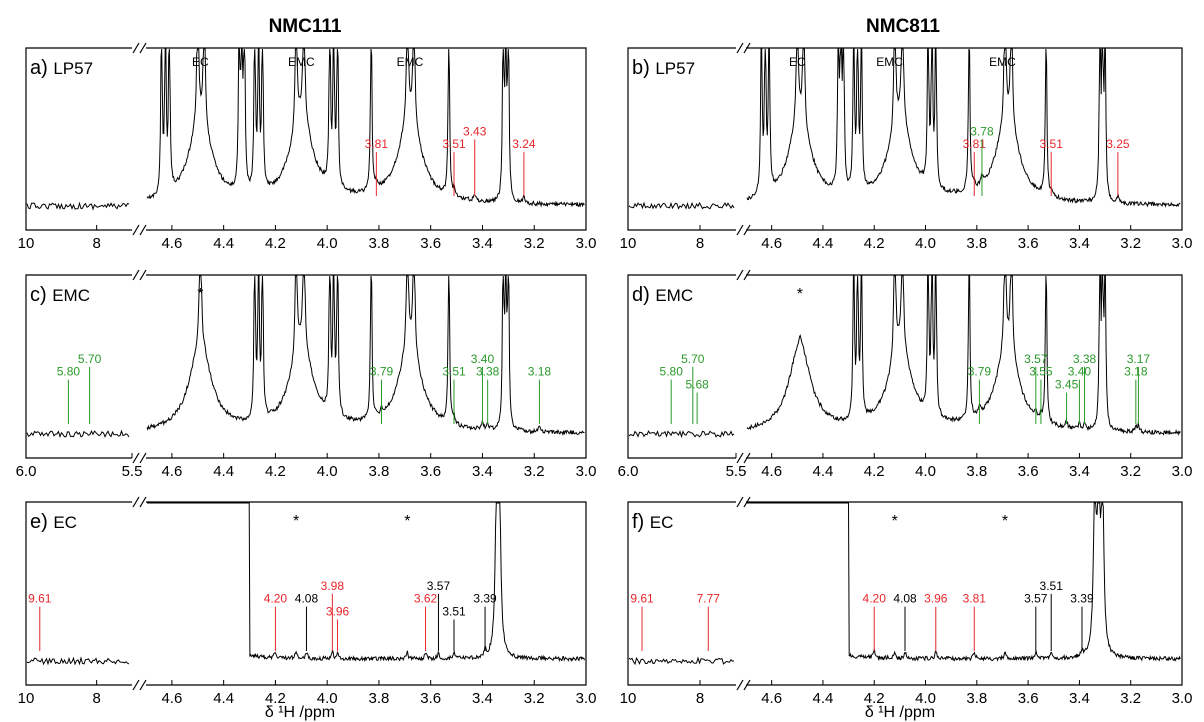 This screenshot has height=722, width=1204. I want to click on peak-label: 5.70, so click(90, 359).